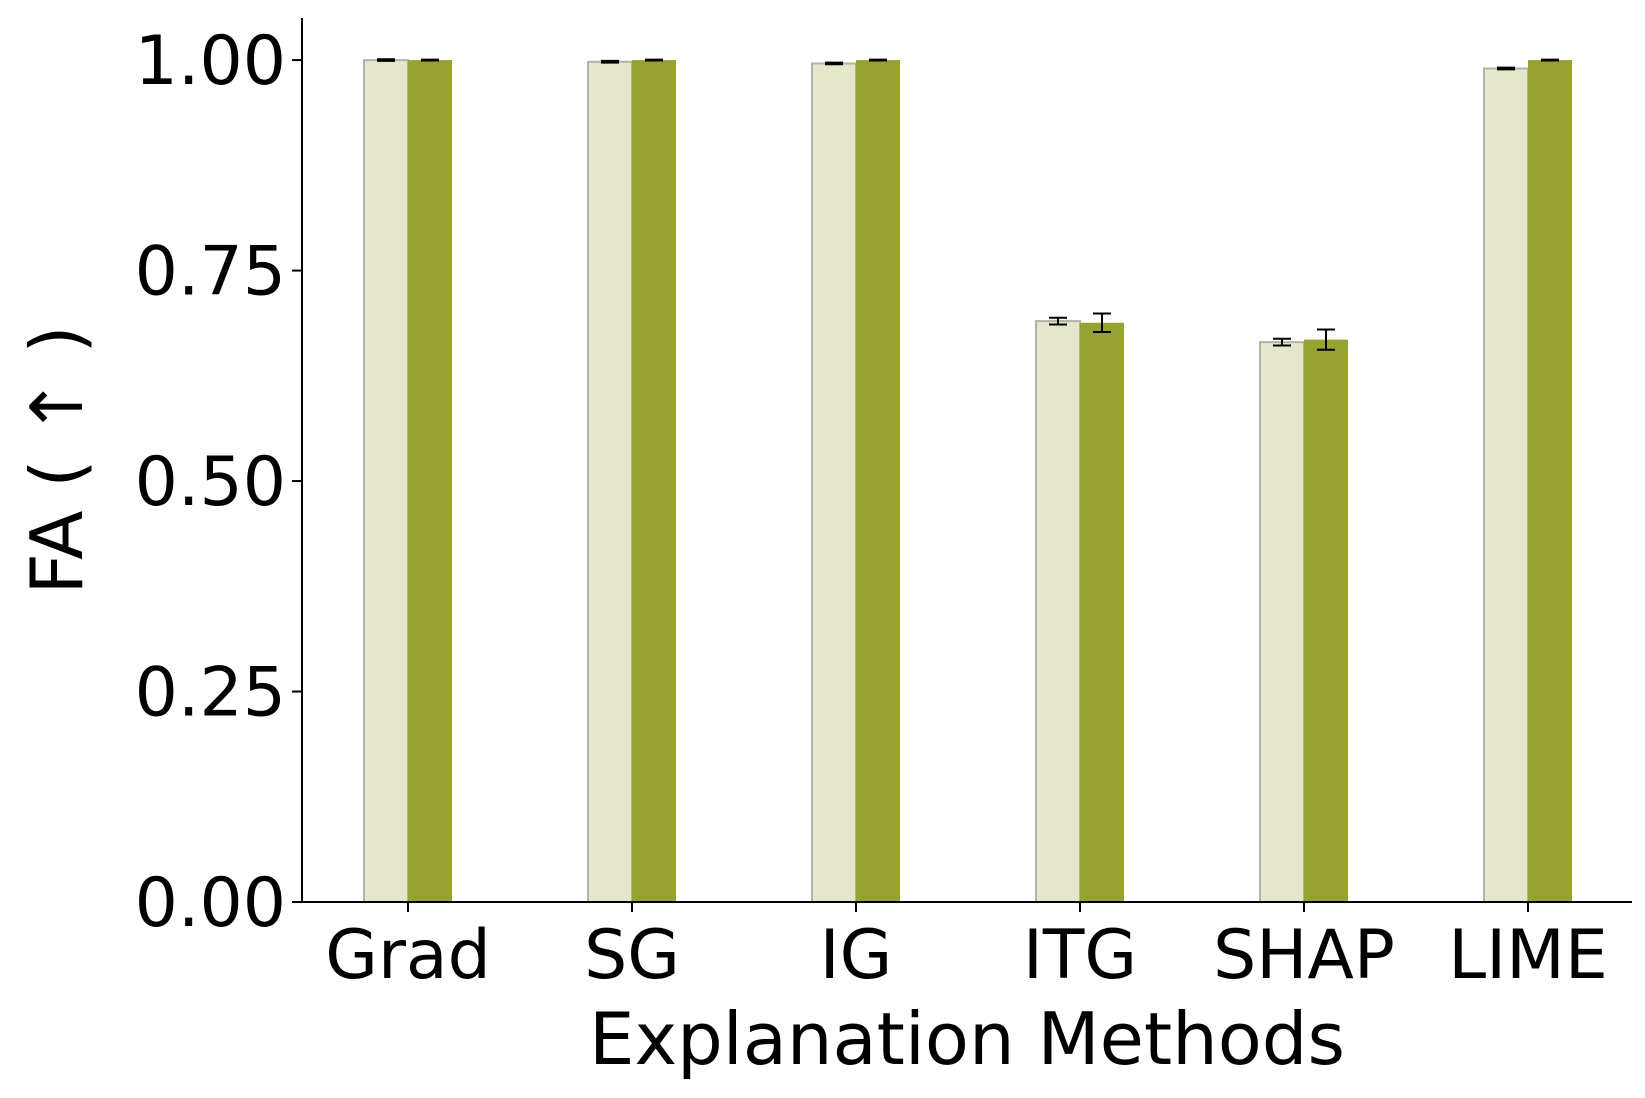 The width and height of the screenshot is (1645, 1098). Describe the element at coordinates (1102, 612) in the screenshot. I see `bar-series-2-itg` at that location.